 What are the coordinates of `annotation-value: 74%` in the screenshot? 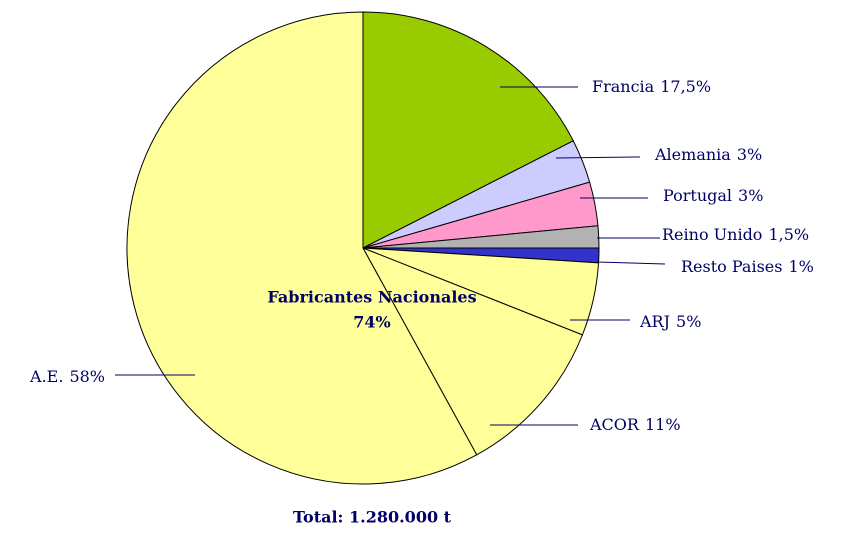 It's located at (371, 322).